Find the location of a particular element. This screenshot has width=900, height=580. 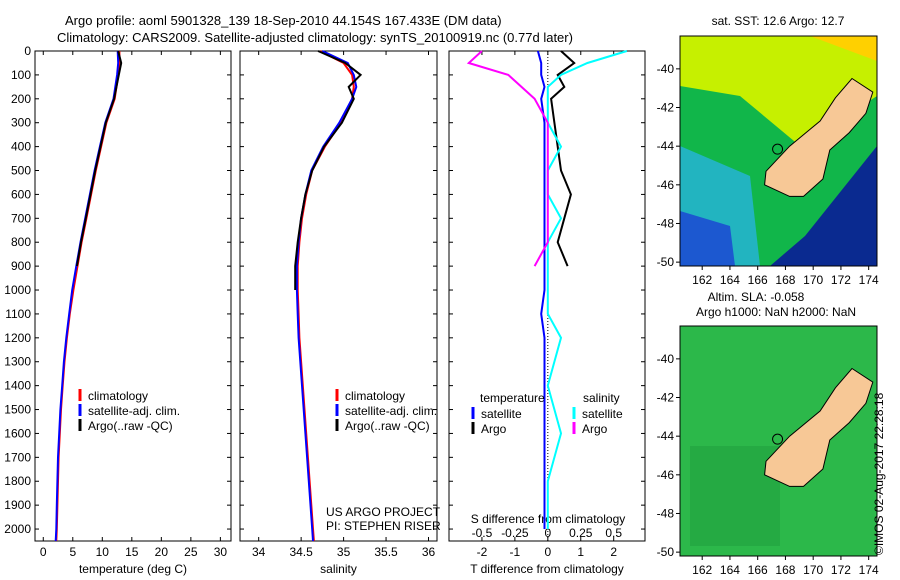

y-tick-label: 600 is located at coordinates (21, 194).